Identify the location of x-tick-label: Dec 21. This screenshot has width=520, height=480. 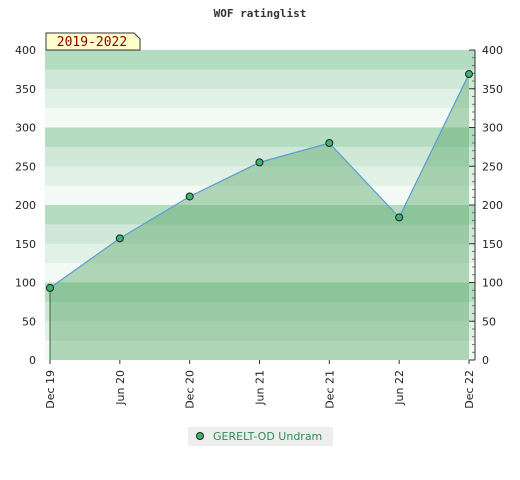
(329, 389).